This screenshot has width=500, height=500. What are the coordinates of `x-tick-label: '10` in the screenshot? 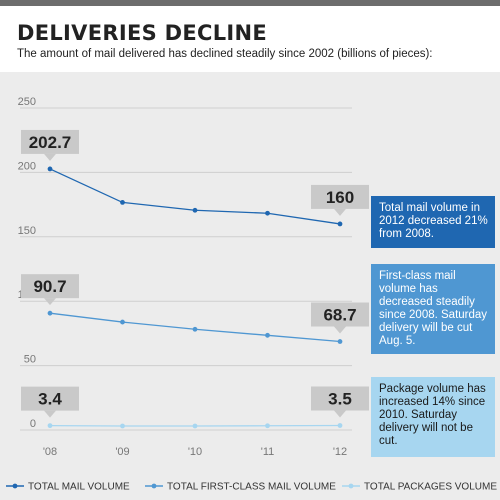 It's located at (195, 452).